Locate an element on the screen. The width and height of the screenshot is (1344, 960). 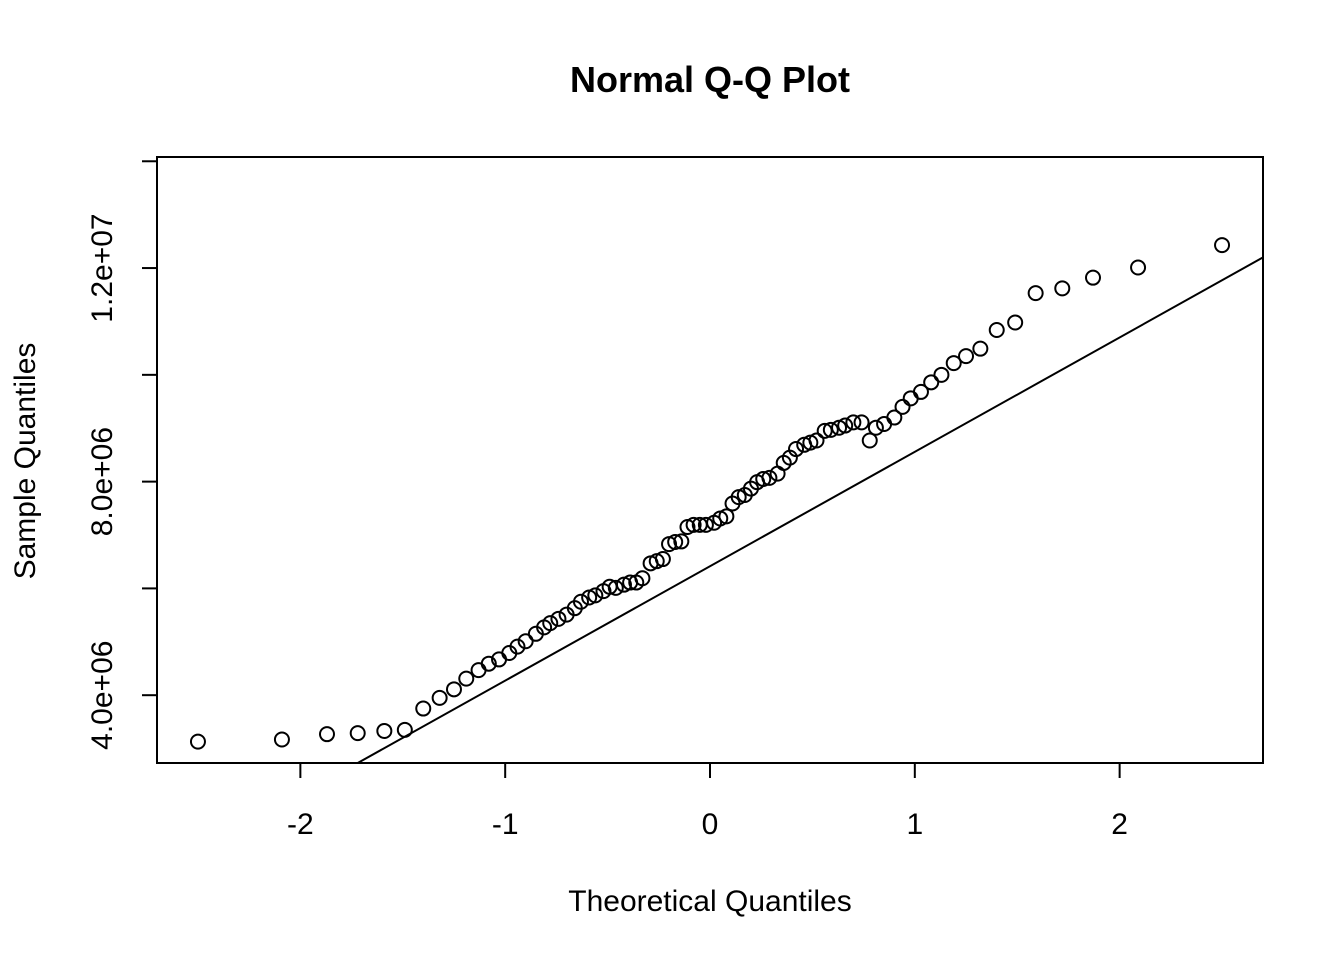
y-tick-label: 8.0e+06 is located at coordinates (102, 481).